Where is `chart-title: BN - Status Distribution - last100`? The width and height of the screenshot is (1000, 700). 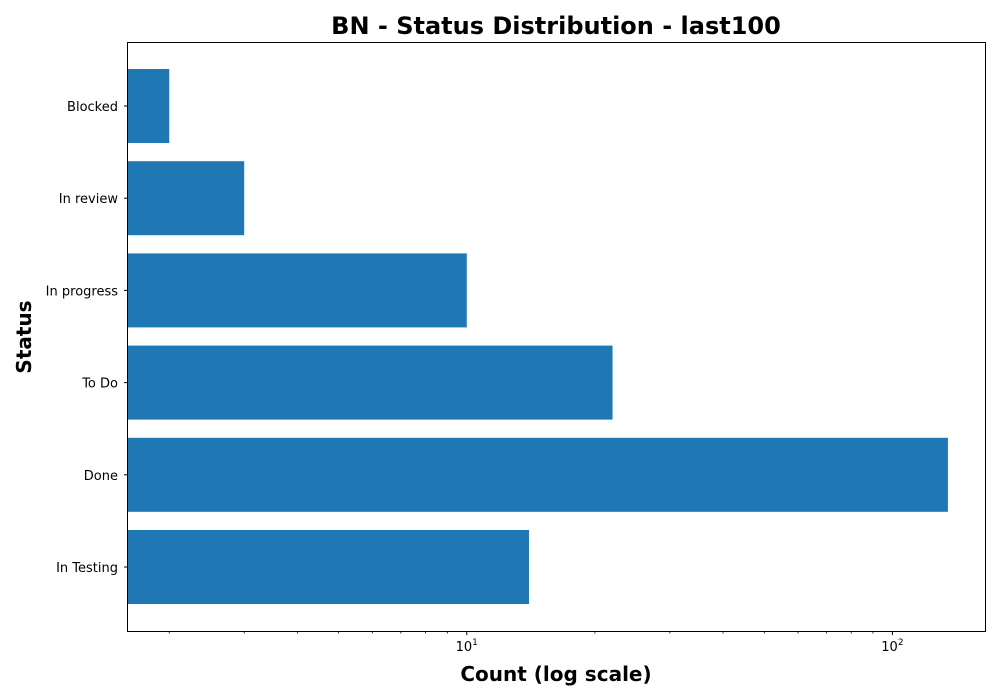
chart-title: BN - Status Distribution - last100 is located at coordinates (556, 26).